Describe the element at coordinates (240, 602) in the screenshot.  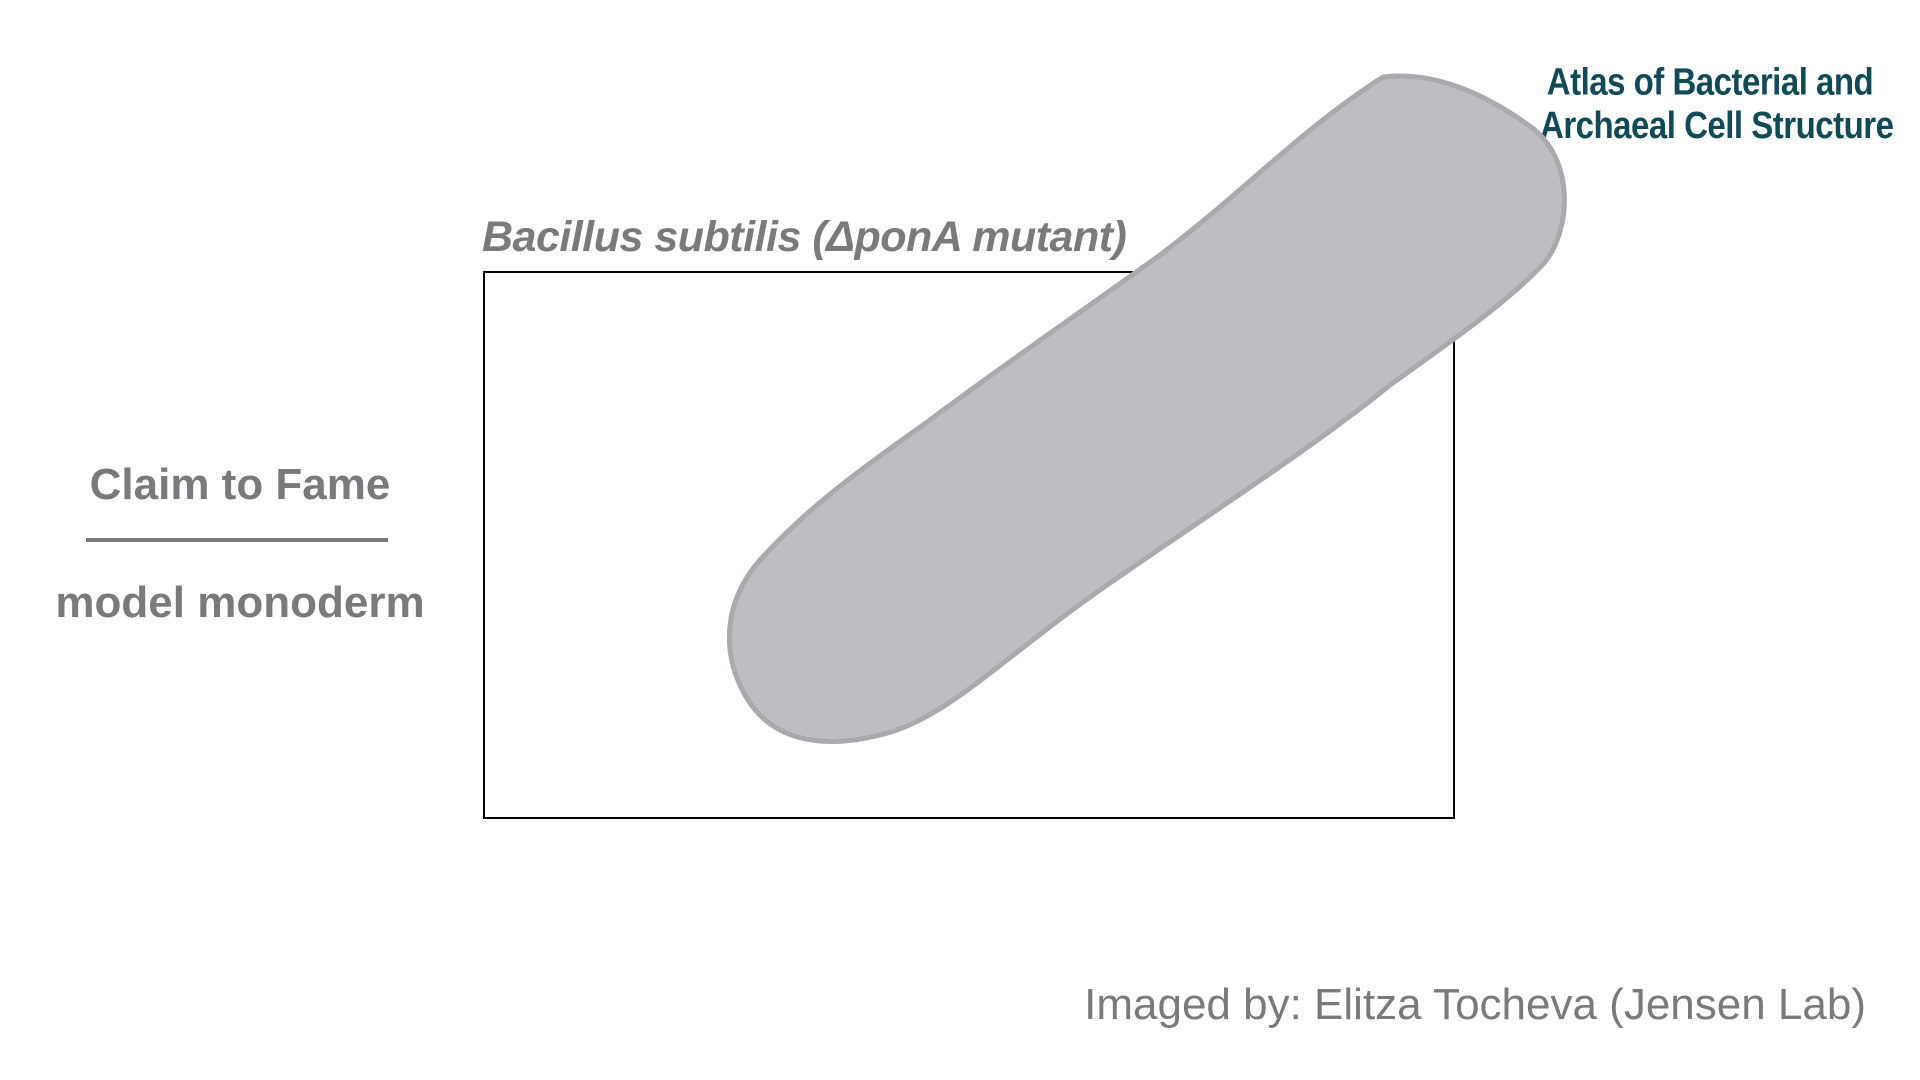
I see `claim-value: model monoderm` at that location.